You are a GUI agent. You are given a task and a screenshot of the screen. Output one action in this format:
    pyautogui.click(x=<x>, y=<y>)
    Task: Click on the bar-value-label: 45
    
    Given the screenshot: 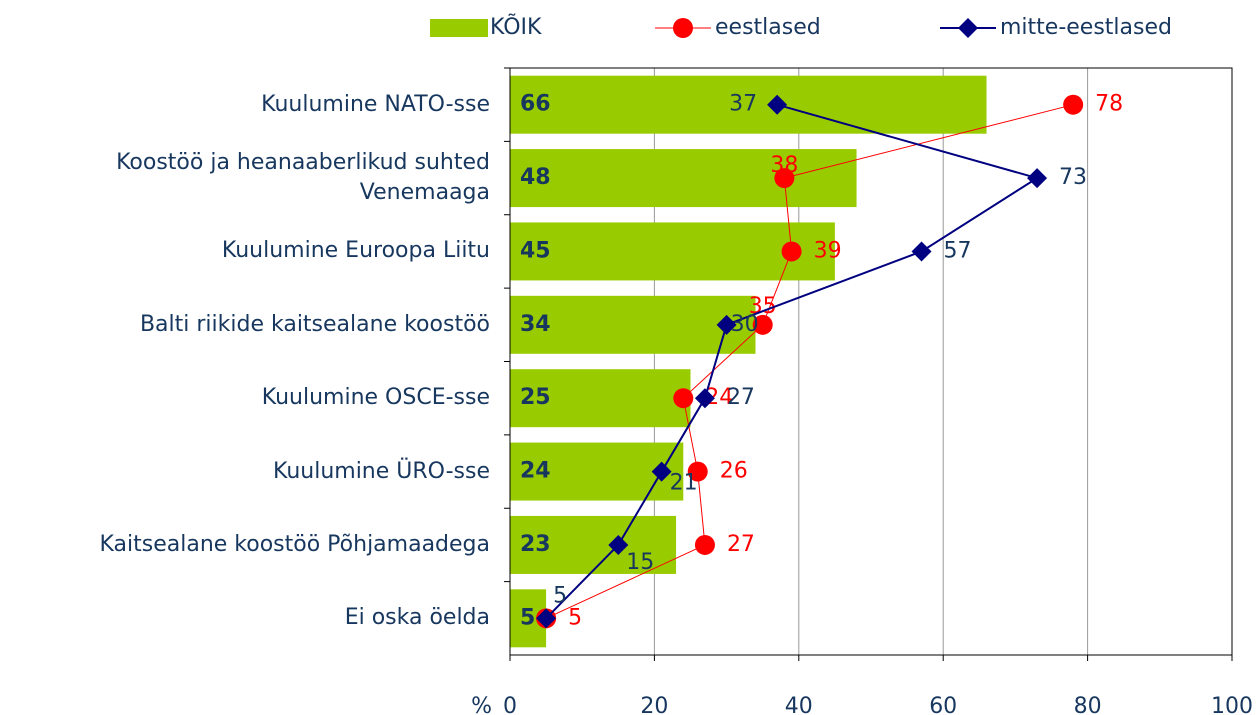 What is the action you would take?
    pyautogui.click(x=535, y=250)
    